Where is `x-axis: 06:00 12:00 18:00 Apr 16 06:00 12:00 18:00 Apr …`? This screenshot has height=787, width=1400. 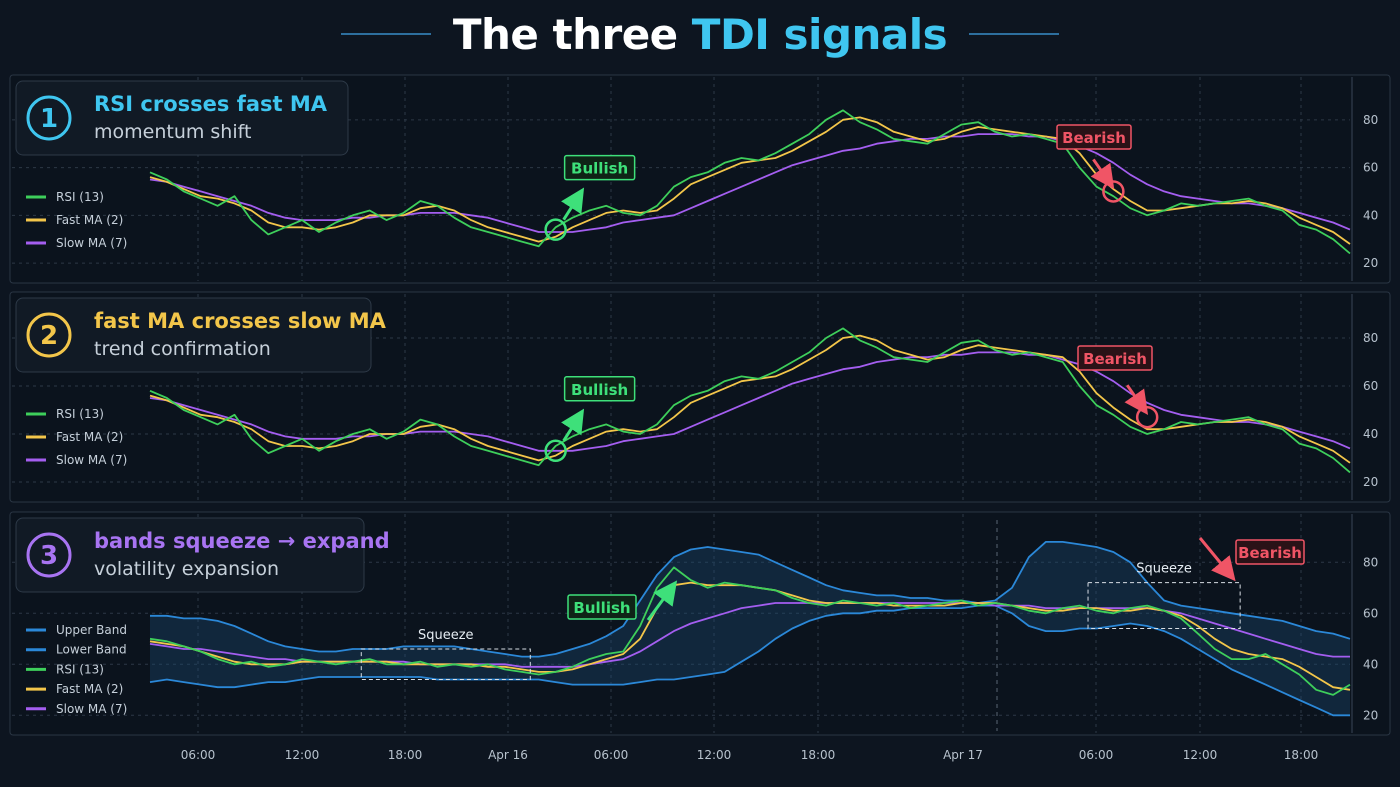 x-axis: 06:00 12:00 18:00 Apr 16 06:00 12:00 18:00 Apr … is located at coordinates (750, 755).